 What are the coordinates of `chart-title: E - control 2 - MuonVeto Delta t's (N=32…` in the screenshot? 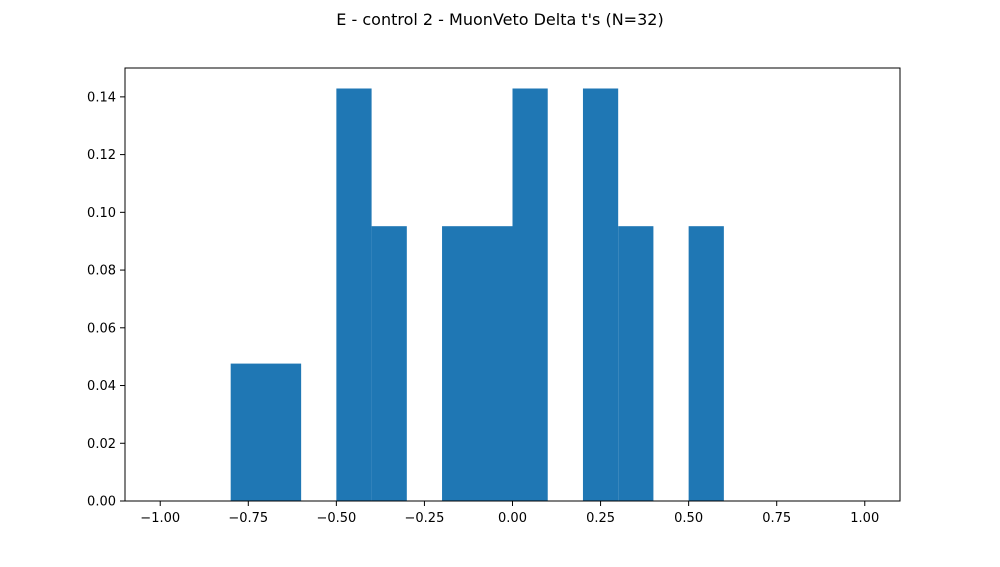 It's located at (499, 19).